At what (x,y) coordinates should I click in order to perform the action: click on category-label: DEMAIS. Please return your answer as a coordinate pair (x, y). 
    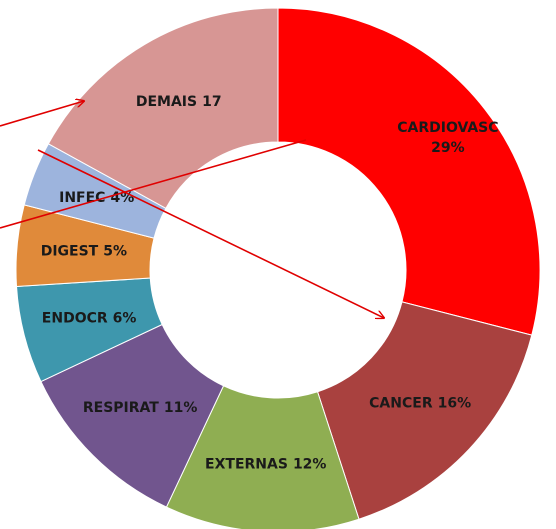
    Looking at the image, I should click on (166, 102).